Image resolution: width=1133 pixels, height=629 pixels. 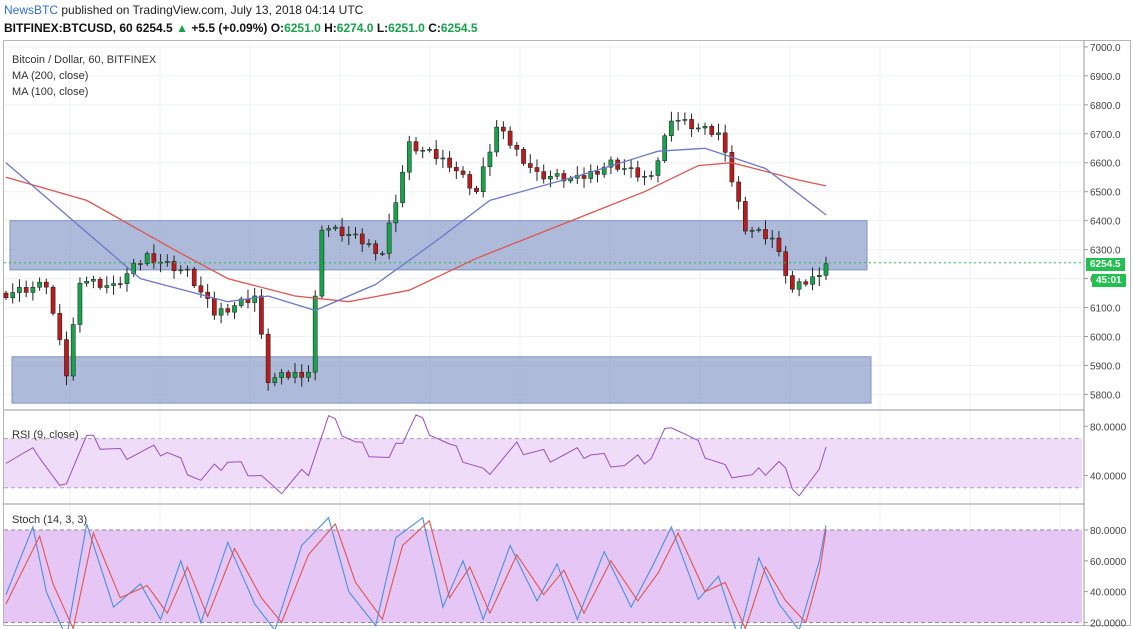 I want to click on stoch-band, so click(x=543, y=576).